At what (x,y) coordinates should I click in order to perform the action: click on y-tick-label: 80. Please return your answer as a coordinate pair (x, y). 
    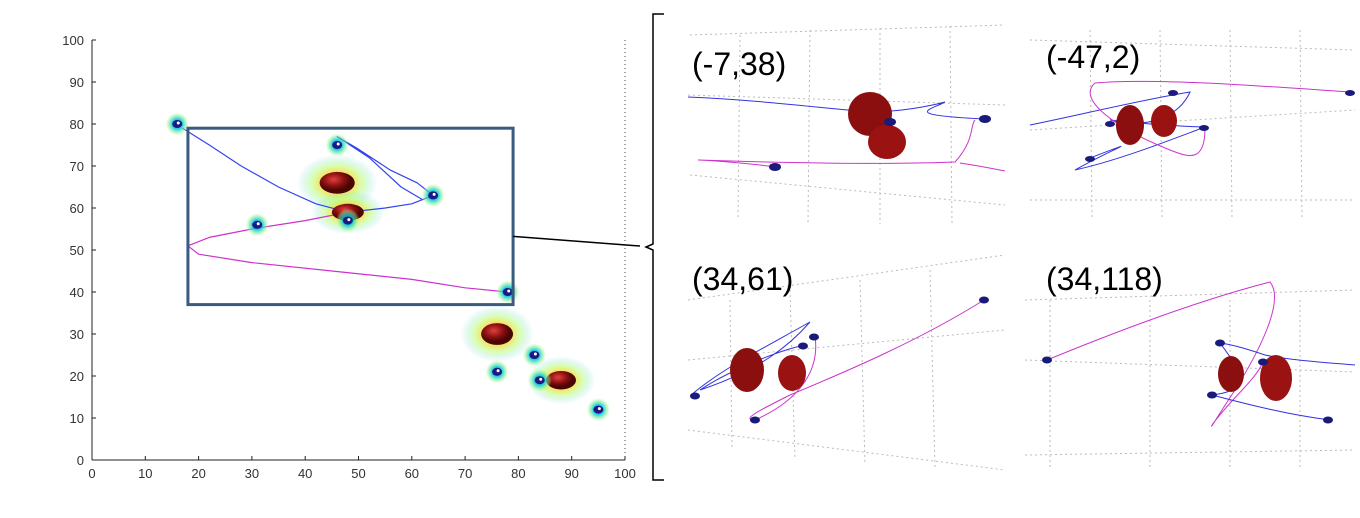
    Looking at the image, I should click on (77, 124).